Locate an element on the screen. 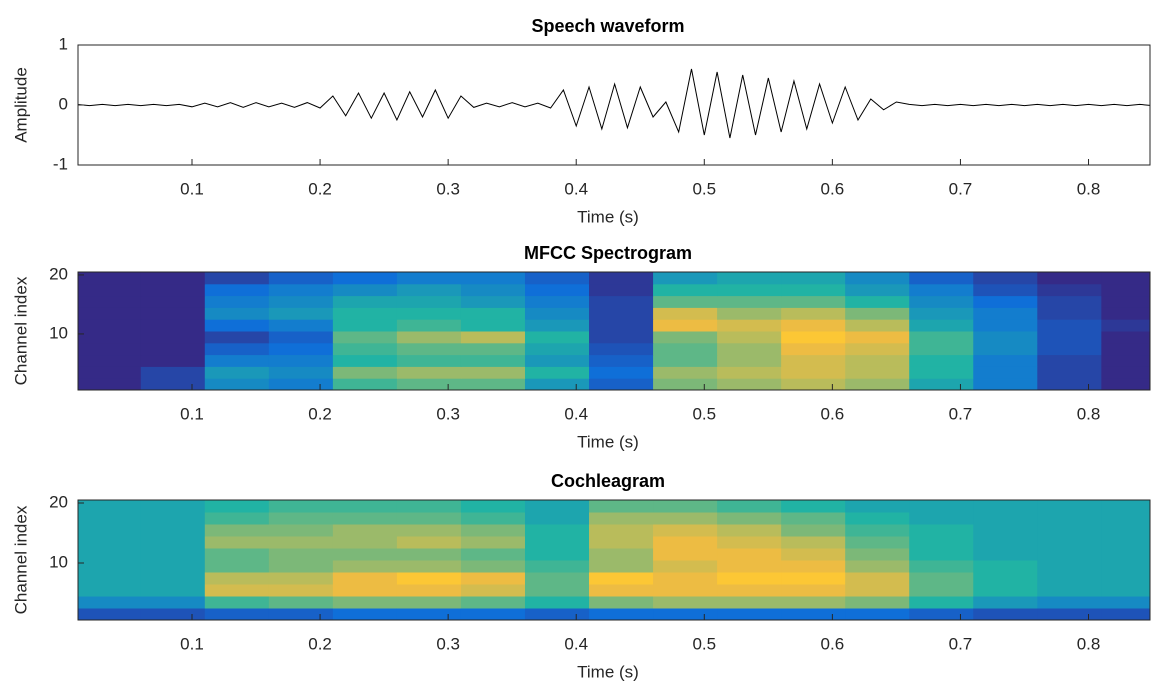 The image size is (1160, 689). x-tick-label: 0.2 is located at coordinates (320, 643).